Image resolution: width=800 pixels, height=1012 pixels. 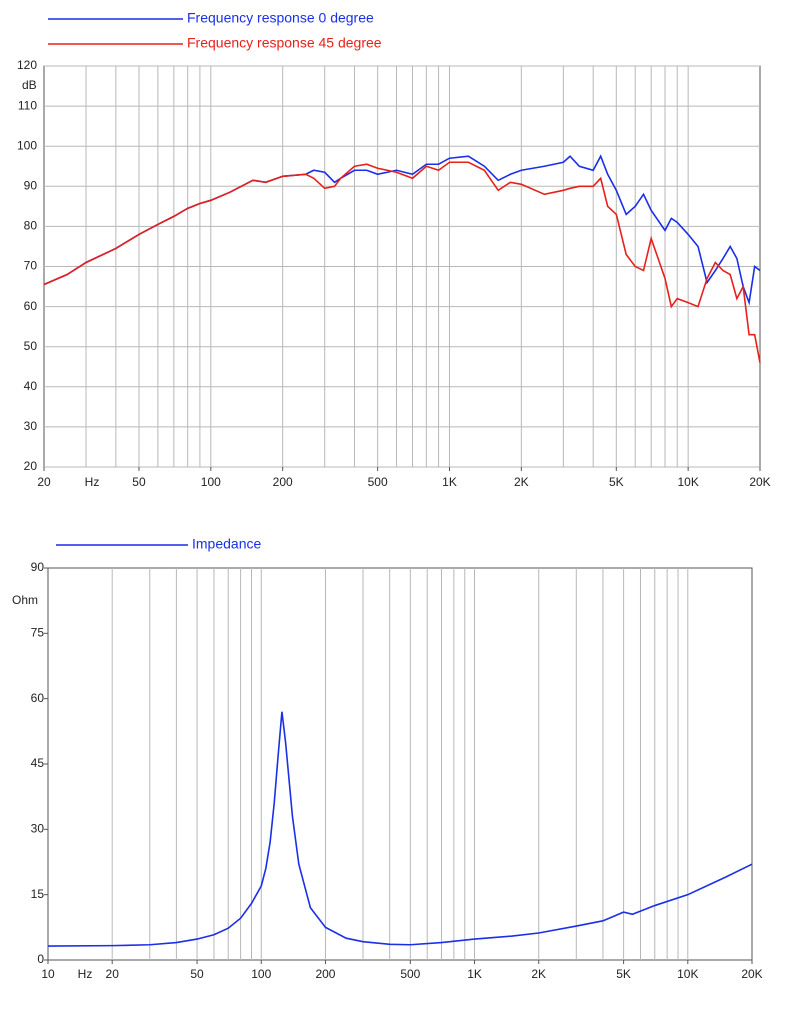 I want to click on y-axis-label: dB, so click(x=29, y=85).